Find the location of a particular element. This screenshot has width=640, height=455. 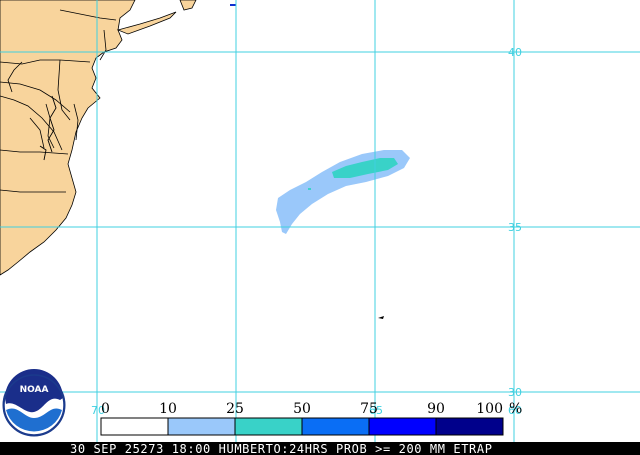

lon-label-70: 70 is located at coordinates (98, 410).